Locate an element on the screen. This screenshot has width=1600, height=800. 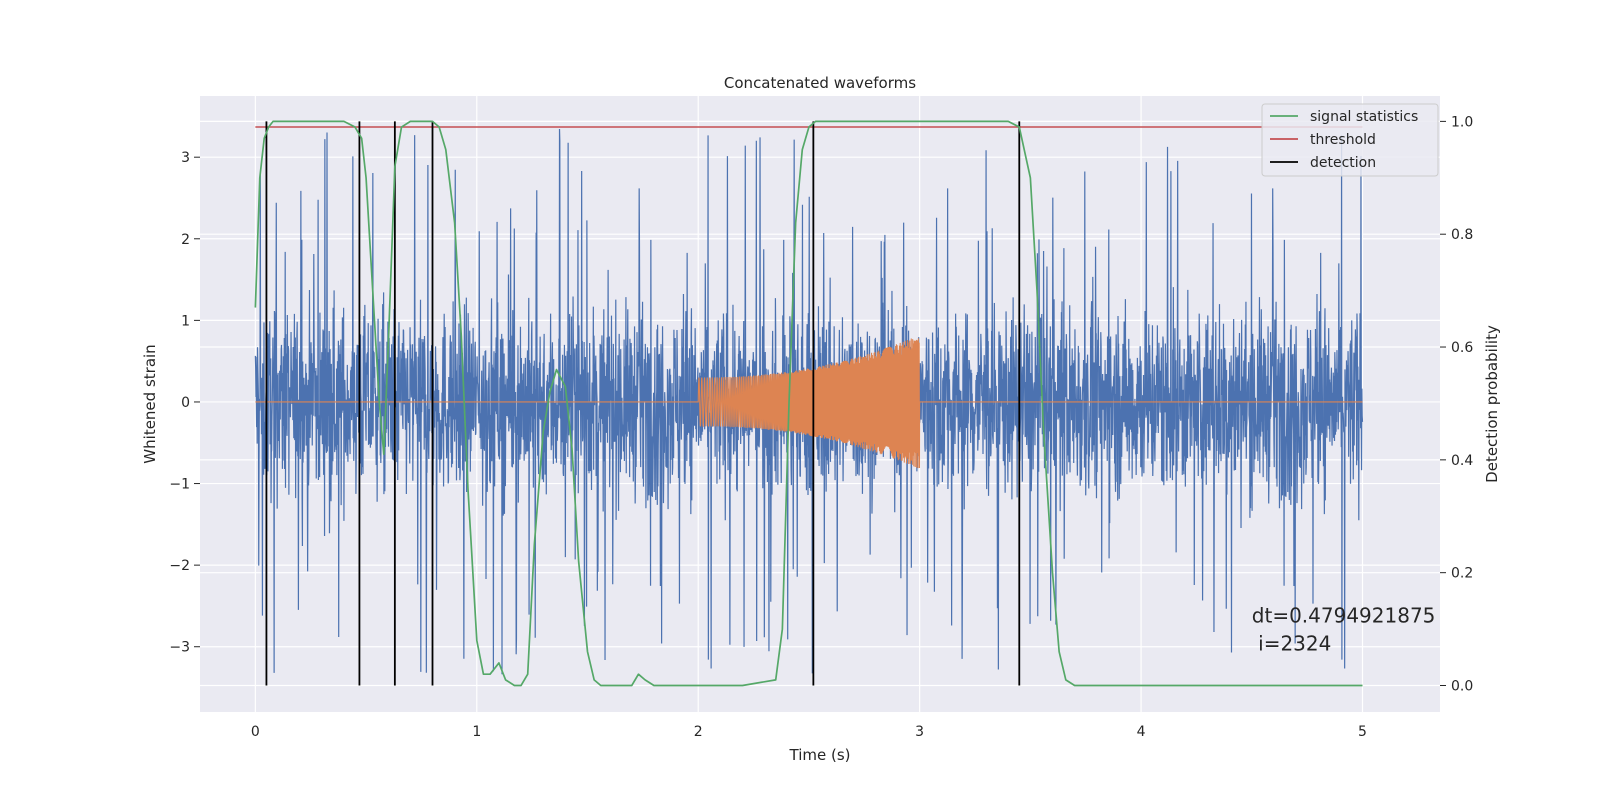
y2-tick-label: 0.2 is located at coordinates (1462, 574).